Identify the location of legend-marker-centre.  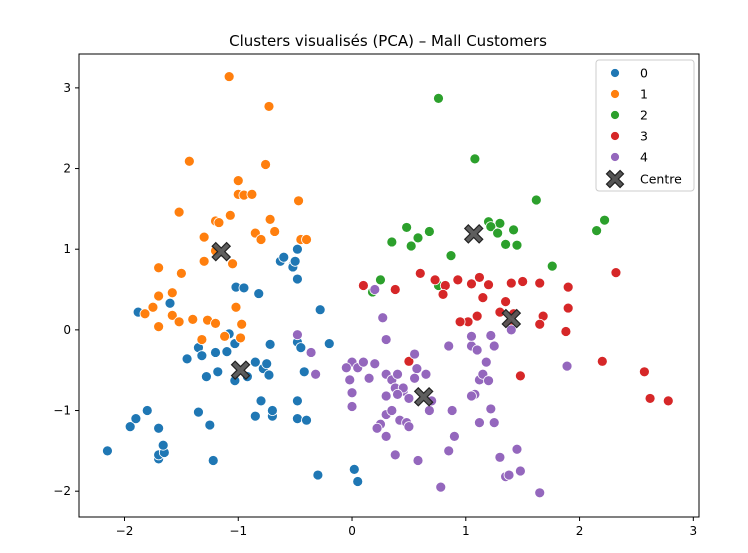
(615, 179).